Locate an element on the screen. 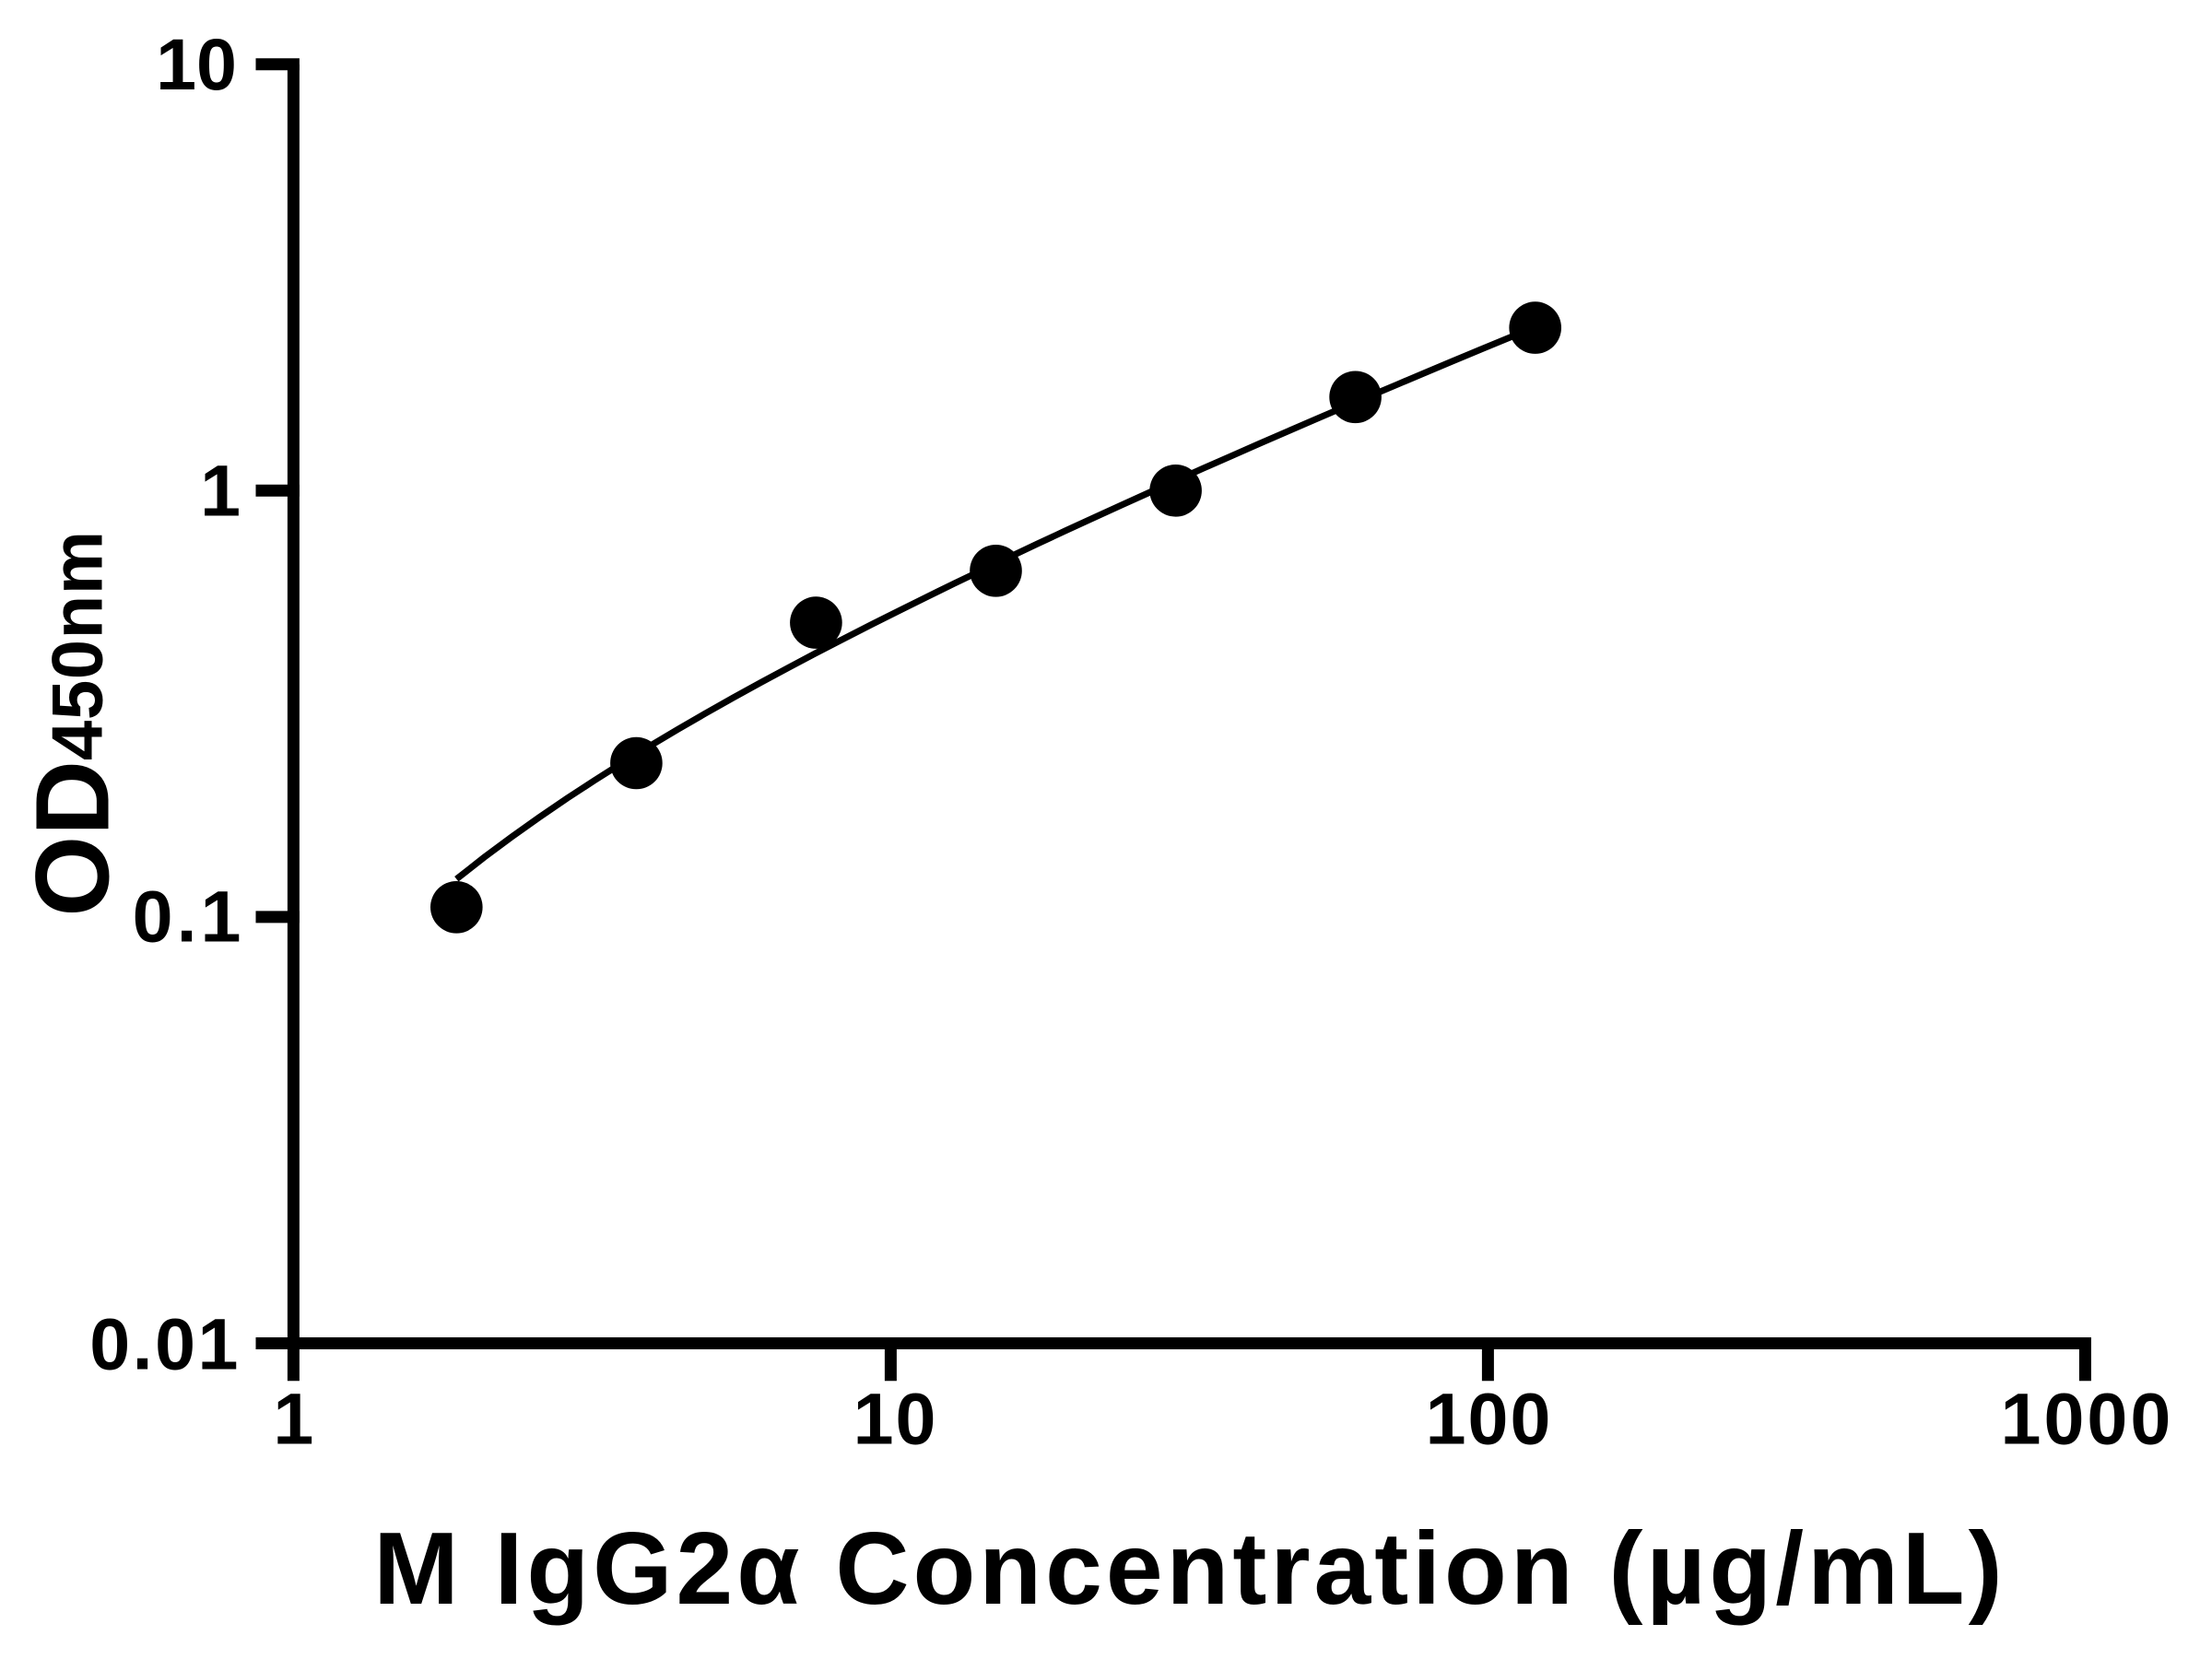 The image size is (2212, 1659). svg-text: M IgG2α Concentration (µg/mL) is located at coordinates (1189, 1569).